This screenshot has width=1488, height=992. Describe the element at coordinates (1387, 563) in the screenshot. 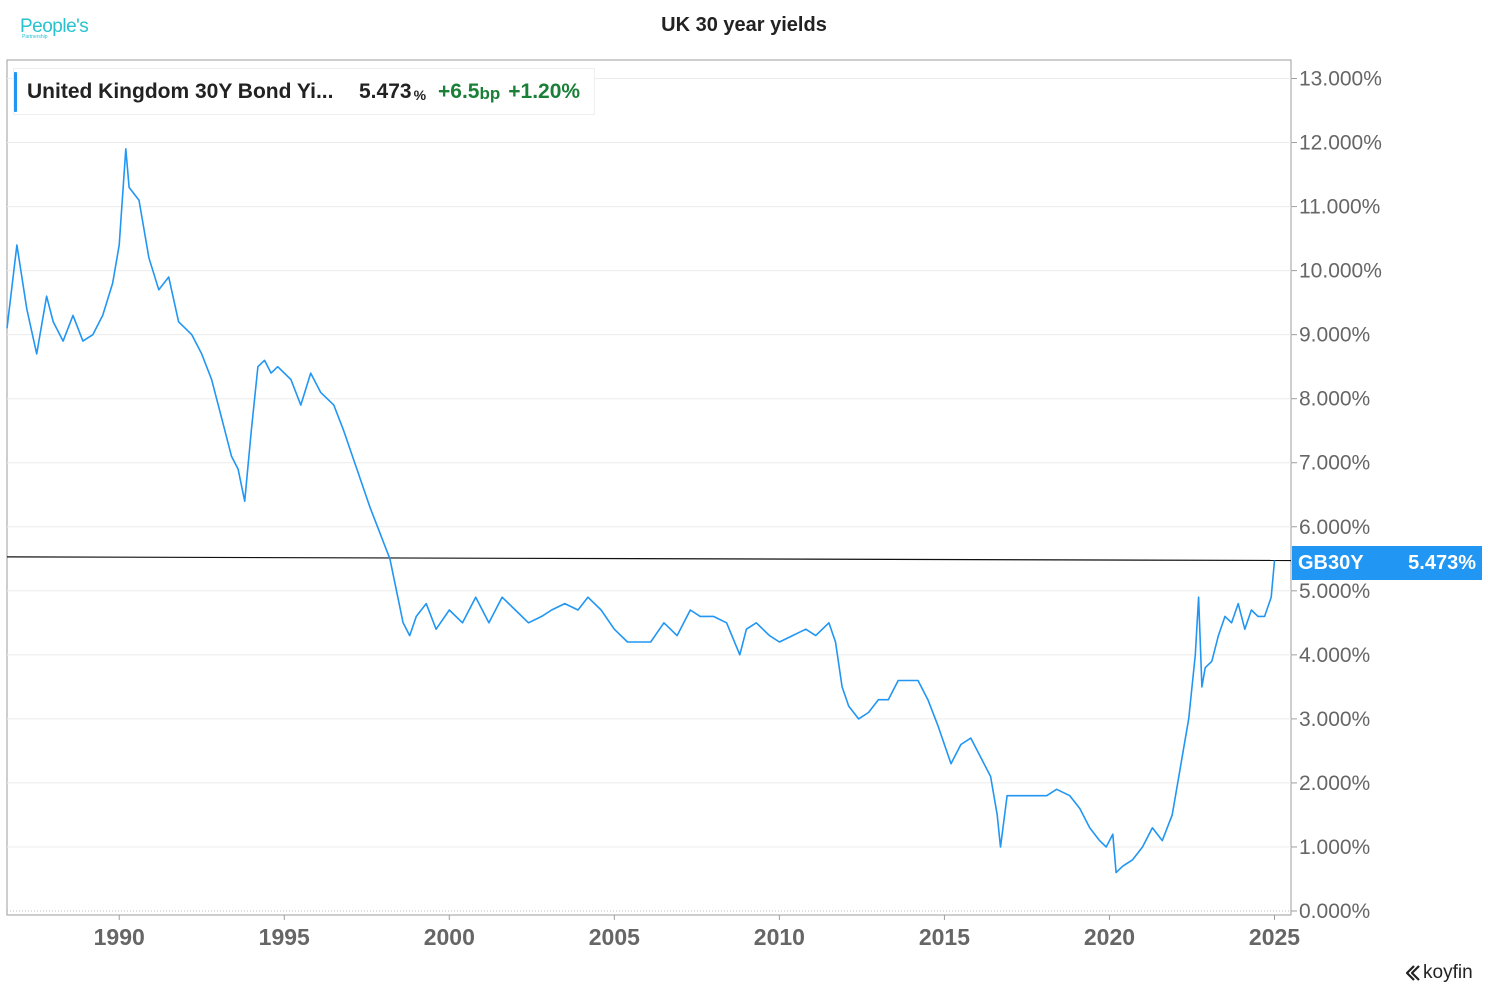

I see `last-price-tag: GB30Y 5.473%` at that location.